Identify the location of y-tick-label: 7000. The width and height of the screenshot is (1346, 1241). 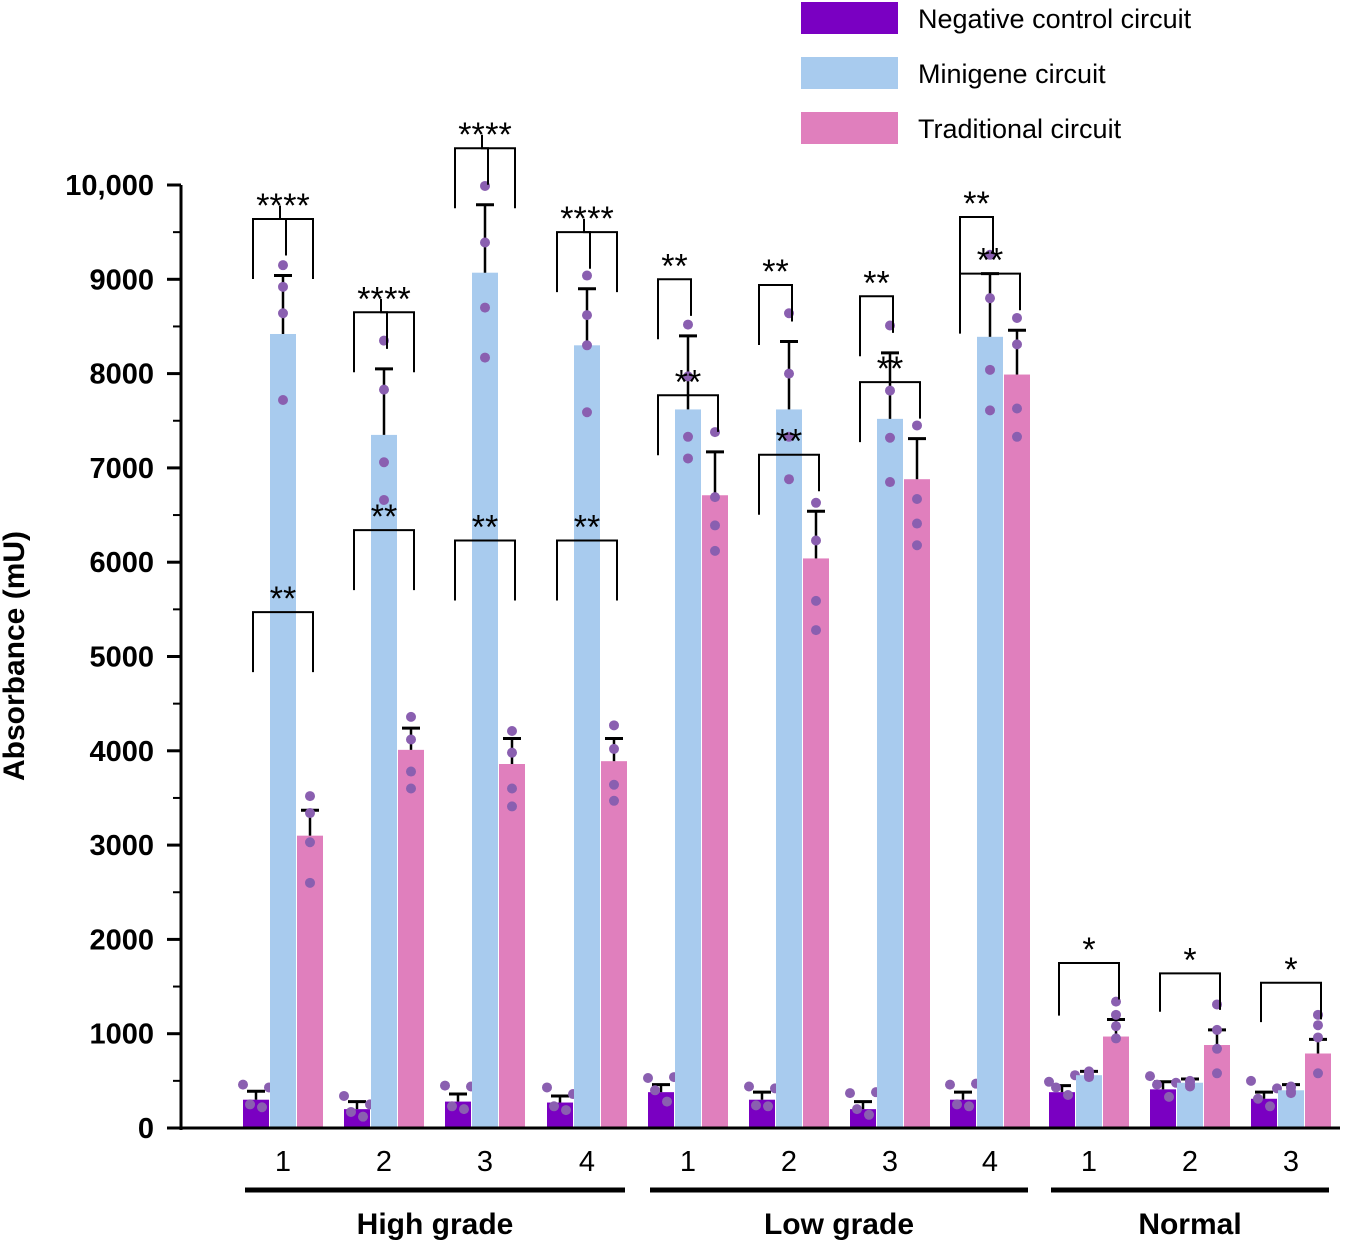
(121, 469).